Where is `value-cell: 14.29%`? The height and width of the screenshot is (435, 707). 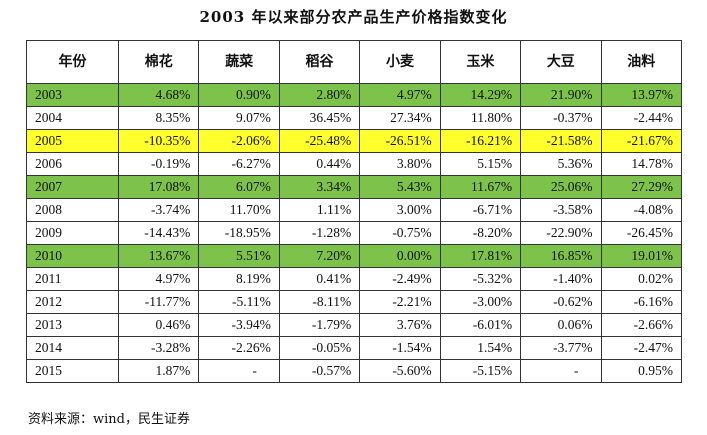 value-cell: 14.29% is located at coordinates (480, 95).